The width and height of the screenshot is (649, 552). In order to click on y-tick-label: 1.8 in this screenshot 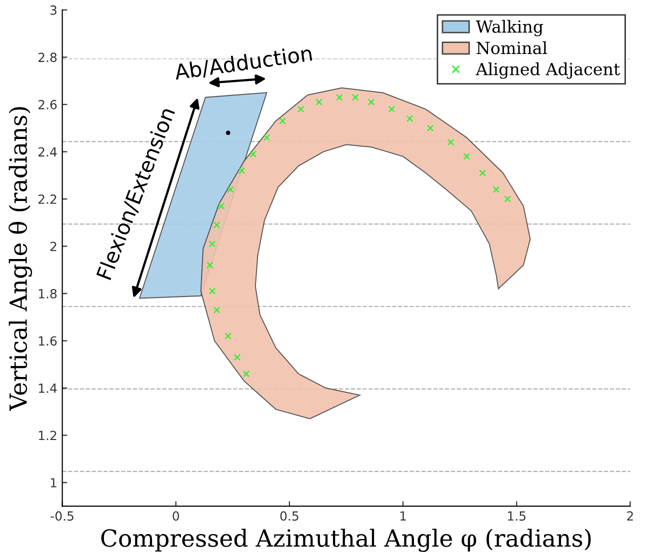, I will do `click(47, 293)`.